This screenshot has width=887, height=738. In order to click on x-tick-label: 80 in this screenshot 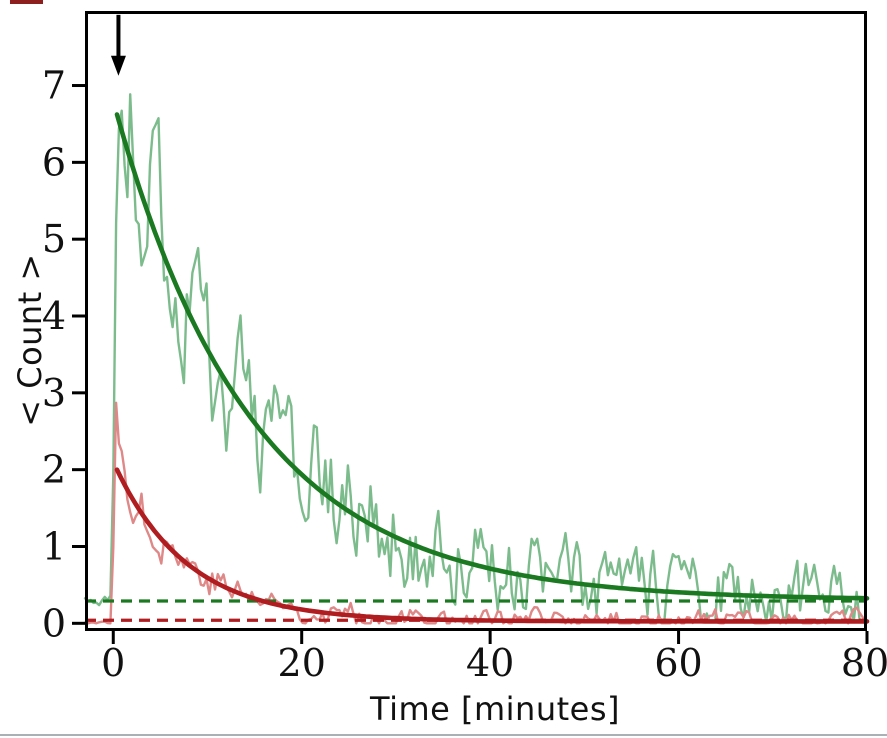, I will do `click(864, 663)`.